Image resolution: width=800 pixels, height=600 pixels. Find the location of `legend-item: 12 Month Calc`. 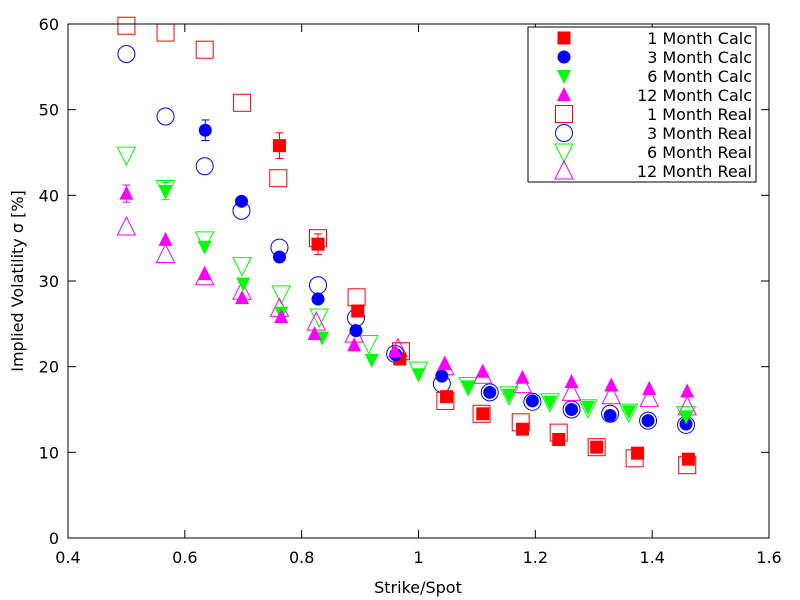

legend-item: 12 Month Calc is located at coordinates (654, 95).